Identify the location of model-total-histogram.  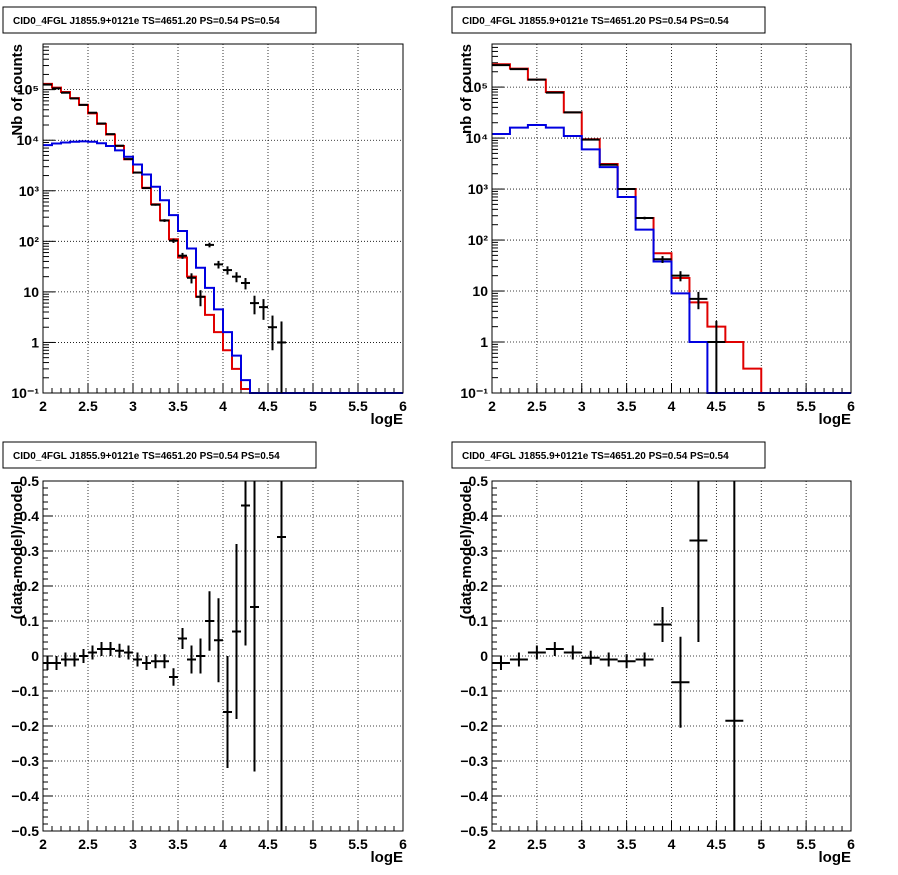
(223, 238).